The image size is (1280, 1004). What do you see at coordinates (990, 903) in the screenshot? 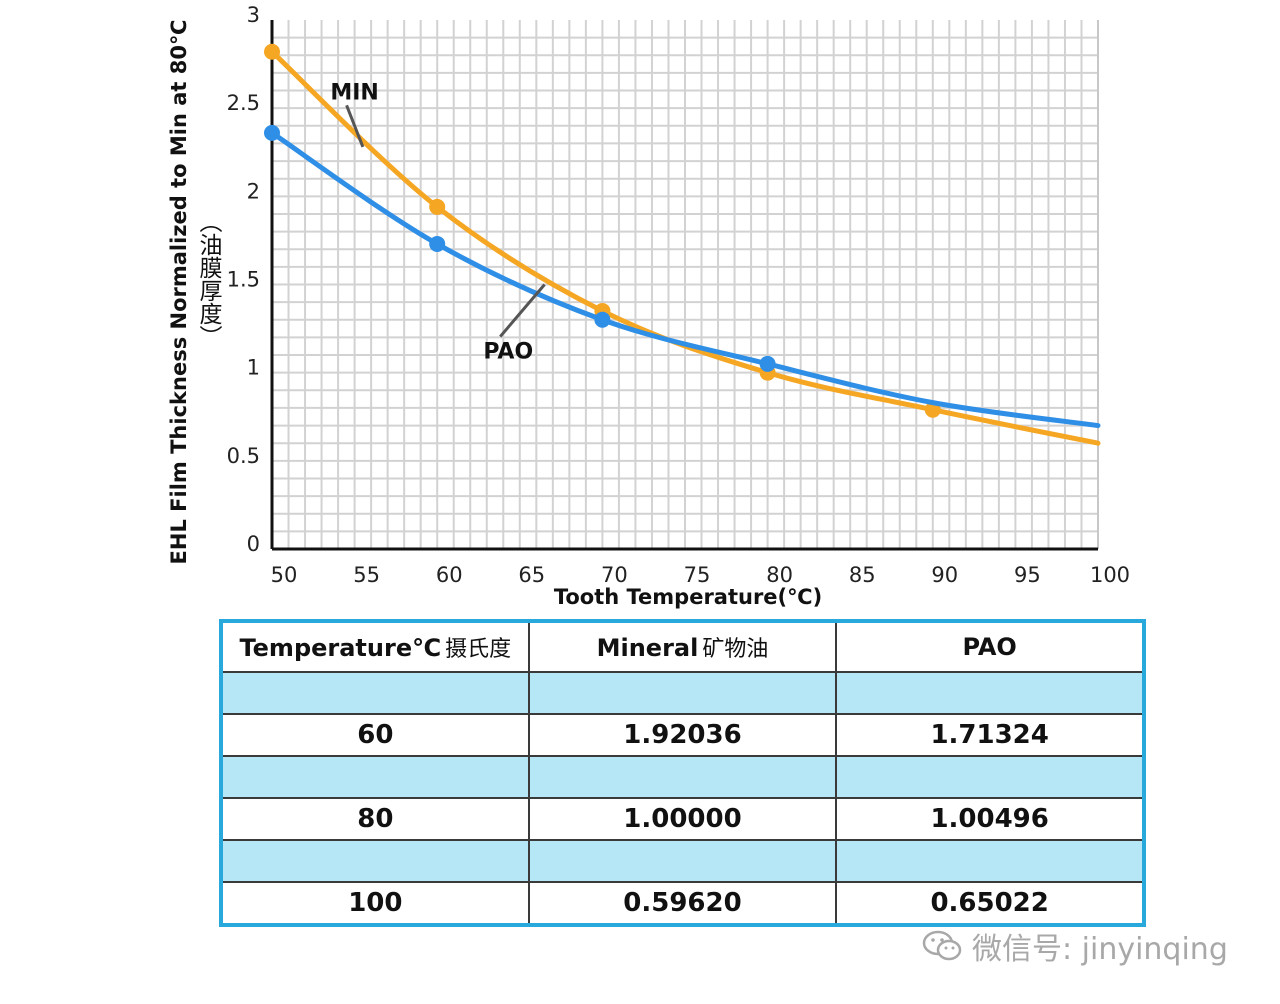
I see `table-cell: 0.65022` at bounding box center [990, 903].